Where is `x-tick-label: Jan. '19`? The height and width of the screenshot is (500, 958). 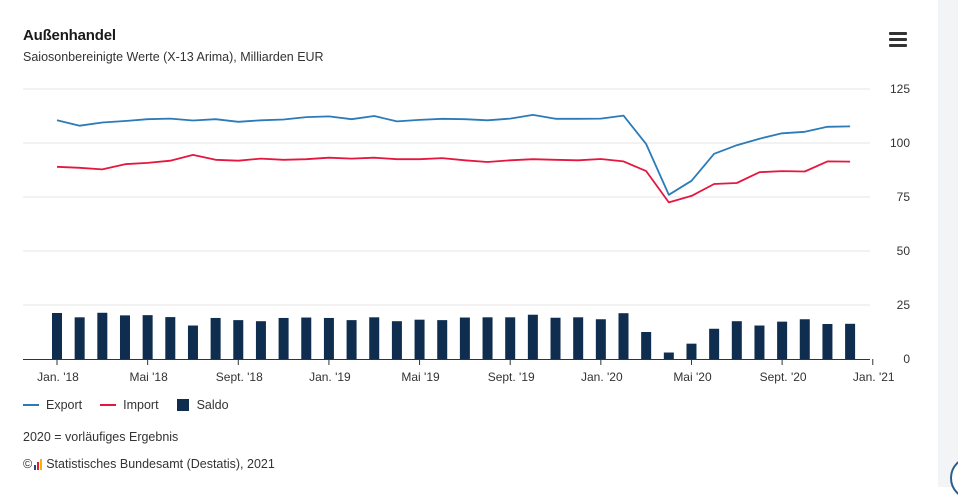 x-tick-label: Jan. '19 is located at coordinates (330, 377).